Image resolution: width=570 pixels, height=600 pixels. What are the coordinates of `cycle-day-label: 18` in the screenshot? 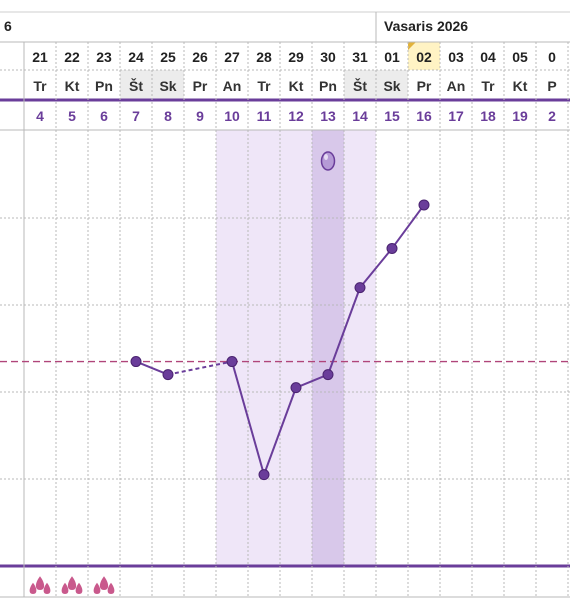 It's located at (488, 116).